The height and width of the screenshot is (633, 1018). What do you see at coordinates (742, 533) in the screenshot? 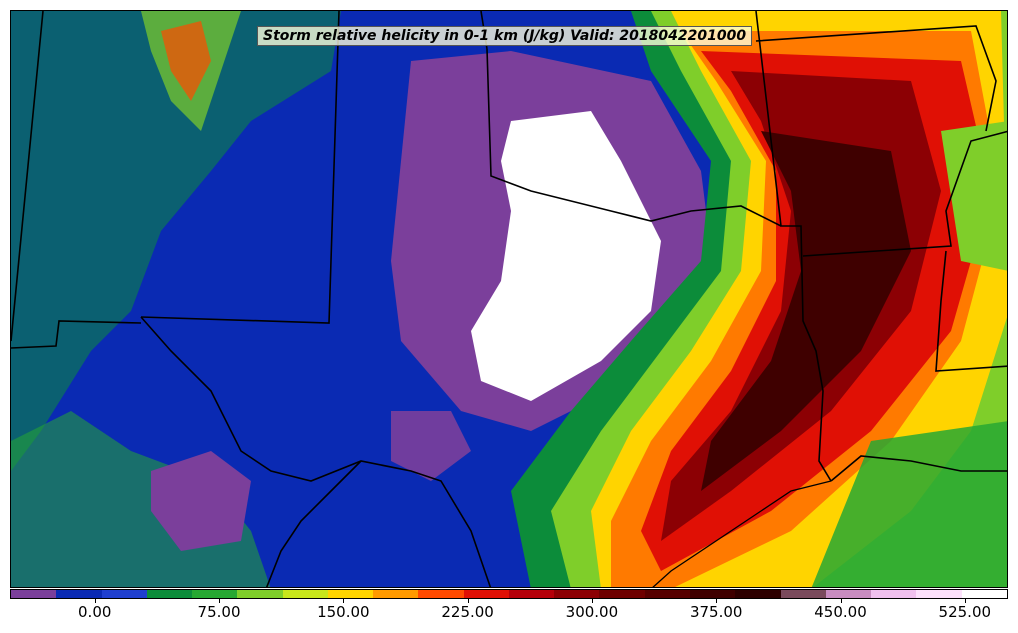
I see `gulf-coastline` at bounding box center [742, 533].